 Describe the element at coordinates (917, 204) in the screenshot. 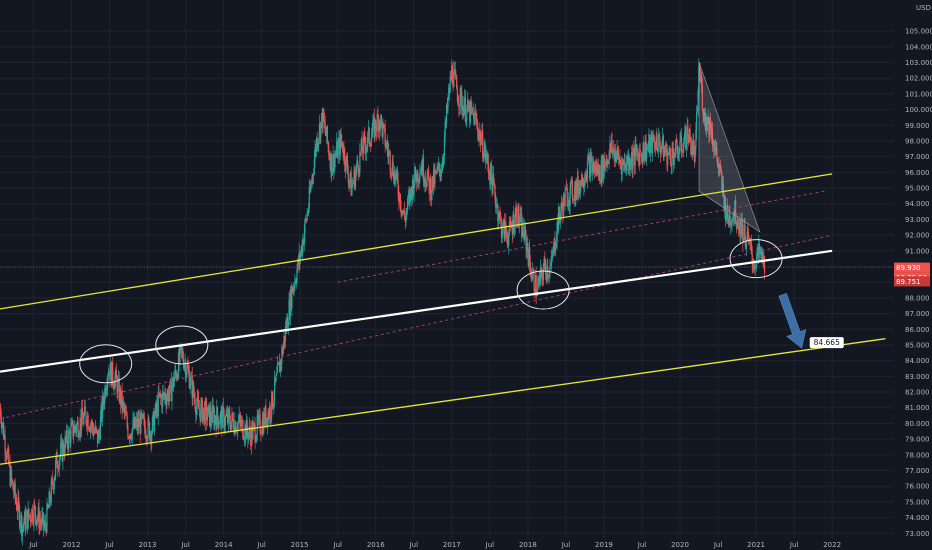

I see `price-tick-label: 94.000` at that location.